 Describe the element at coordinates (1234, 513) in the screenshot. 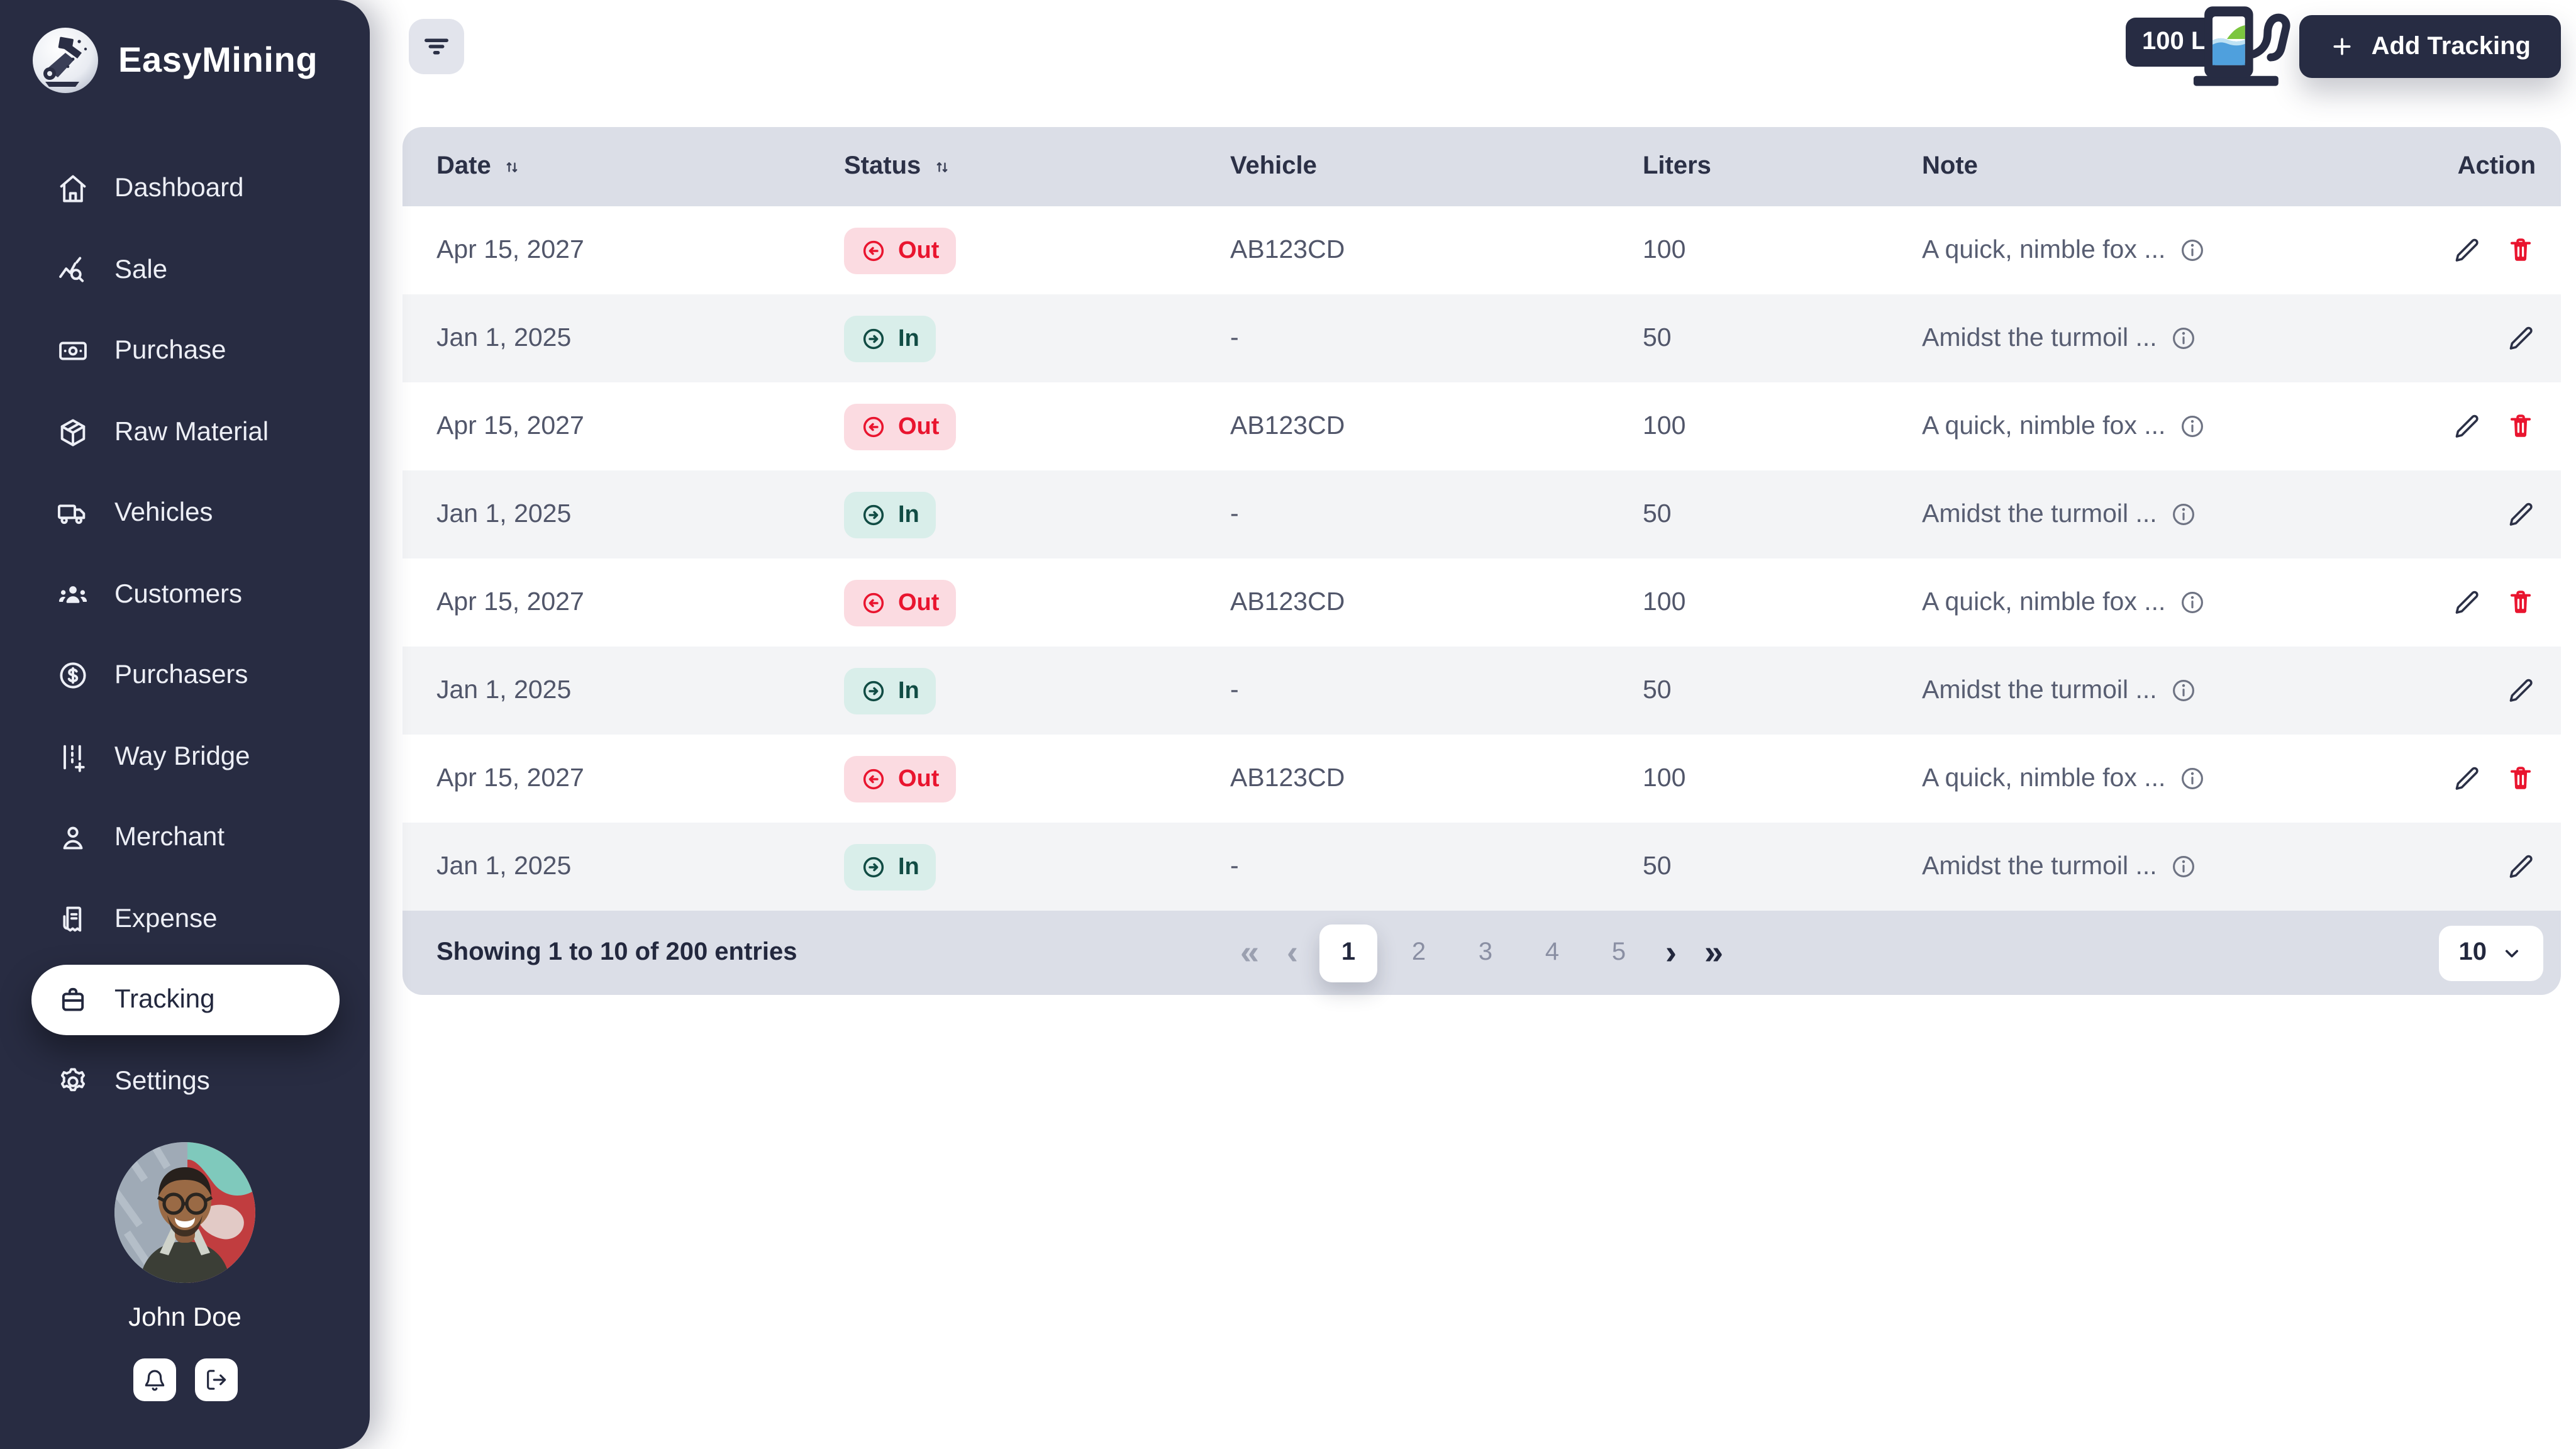

I see `cell-vehicle: -` at that location.